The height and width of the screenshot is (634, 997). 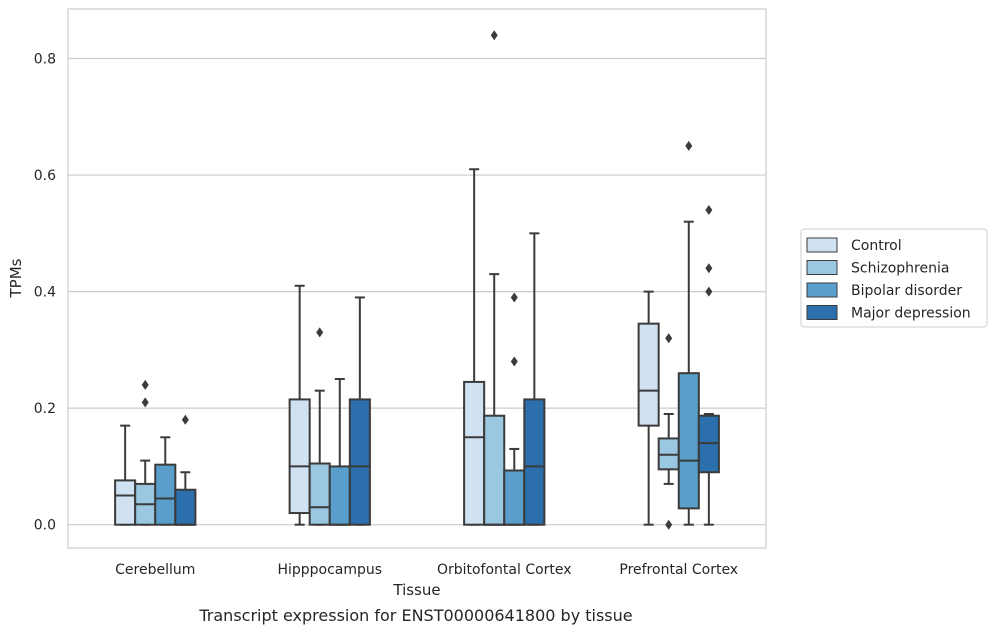 I want to click on x-tick-label: Cerebellum, so click(x=155, y=570).